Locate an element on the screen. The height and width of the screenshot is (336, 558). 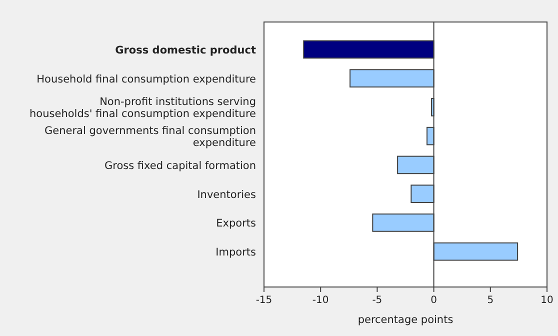
y-tick-label: General governments final consumption expenditure is located at coordinates (150, 137).